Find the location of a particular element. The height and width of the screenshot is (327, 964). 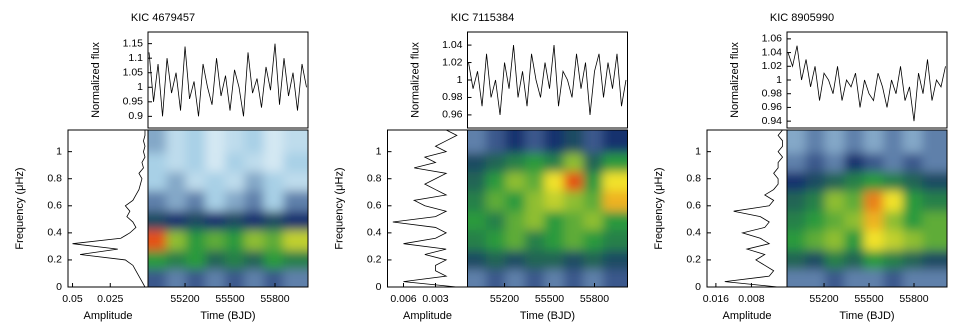

heatmap-cells is located at coordinates (228, 208).